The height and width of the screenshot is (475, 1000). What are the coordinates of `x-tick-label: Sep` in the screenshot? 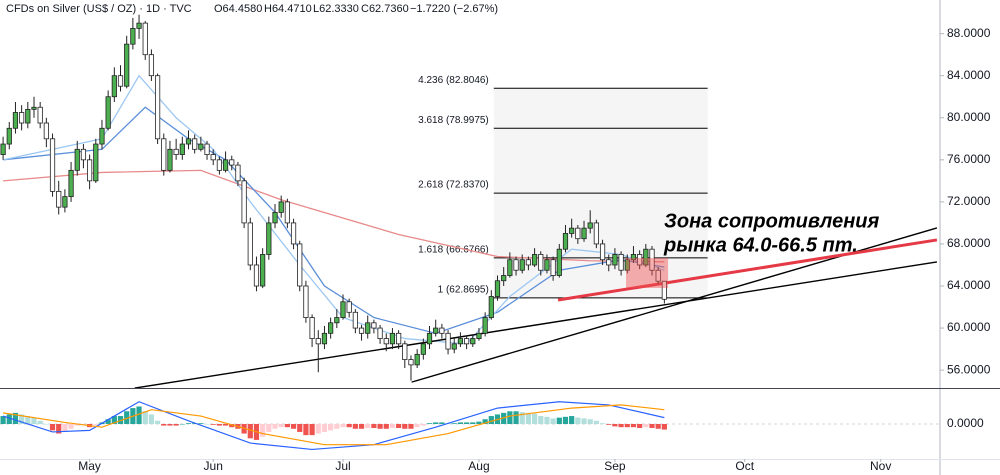 It's located at (615, 466).